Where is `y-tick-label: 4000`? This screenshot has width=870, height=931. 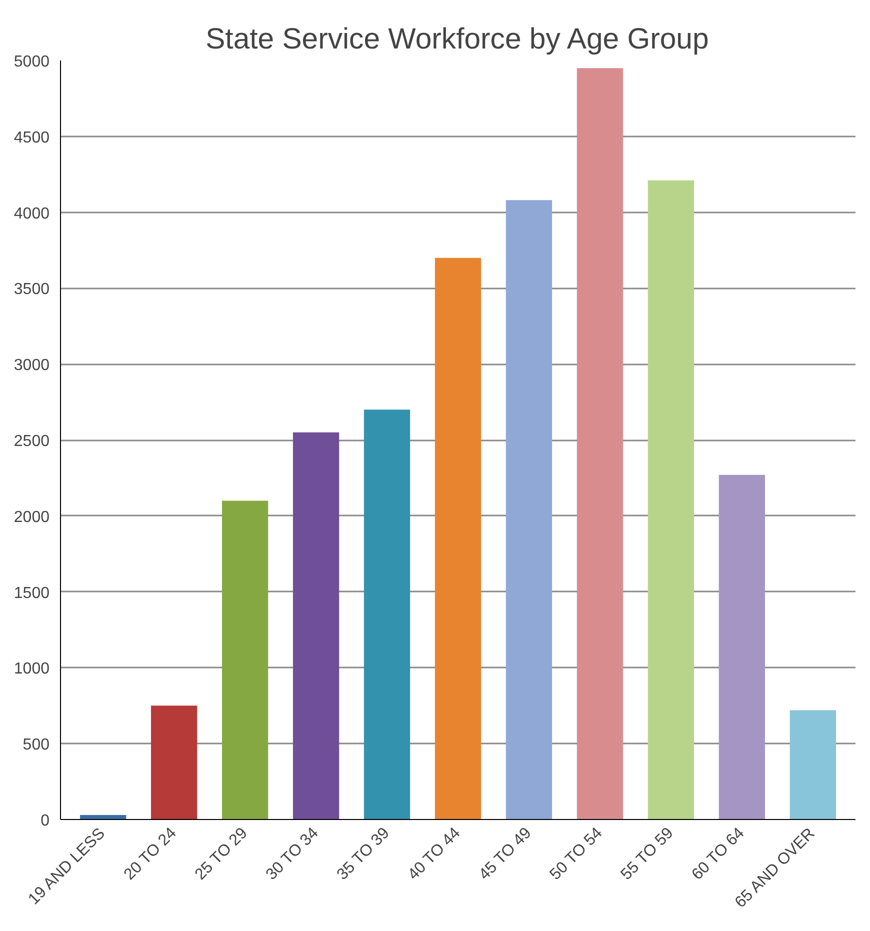 y-tick-label: 4000 is located at coordinates (32, 213).